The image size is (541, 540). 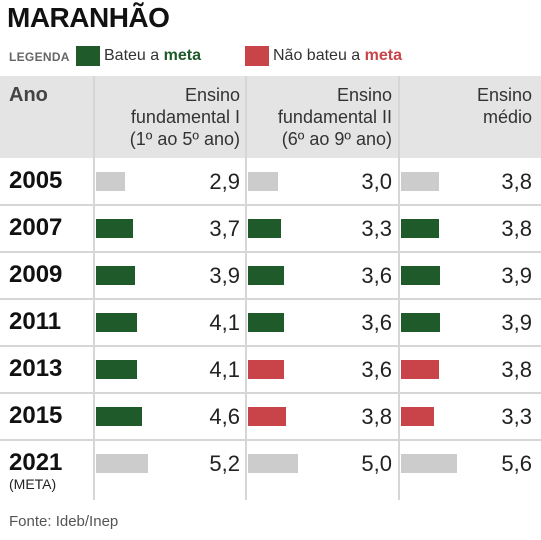 I want to click on source-note: Fonte: Ideb/Inep, so click(x=64, y=521).